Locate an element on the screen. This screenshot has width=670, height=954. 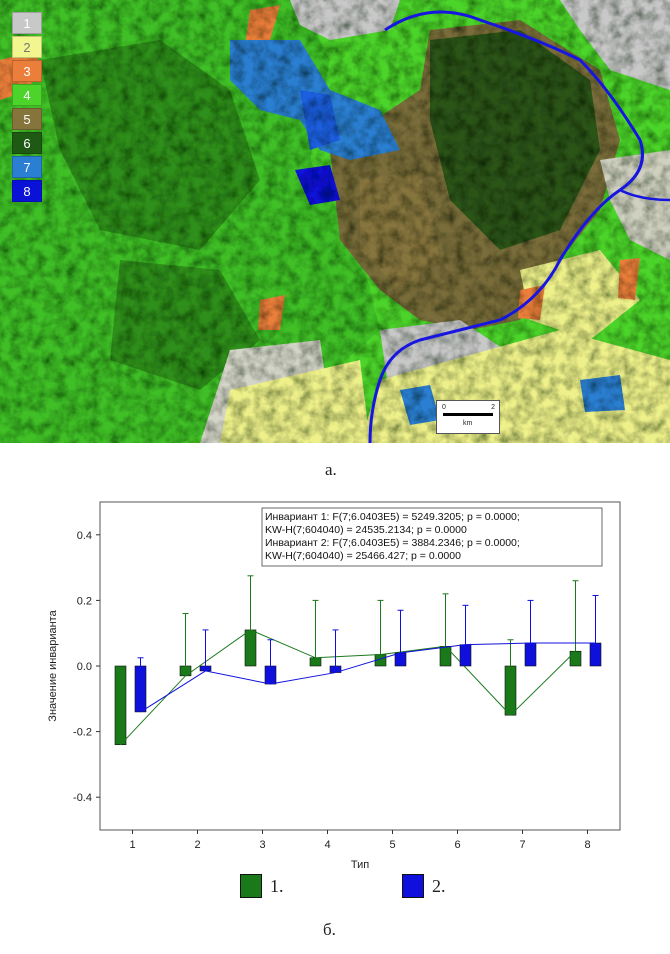
bottom-legend: 1. 2. is located at coordinates (335, 885).